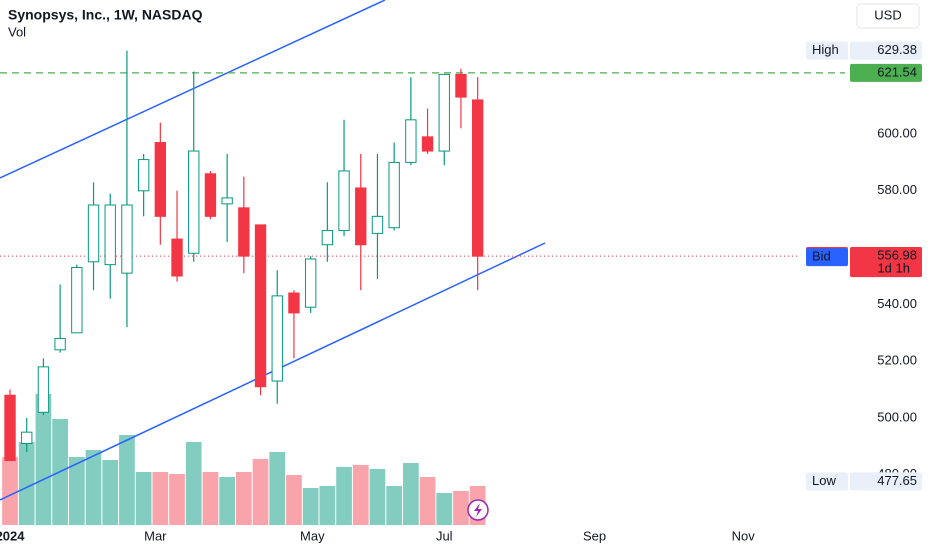  I want to click on last-close-box, so click(886, 72).